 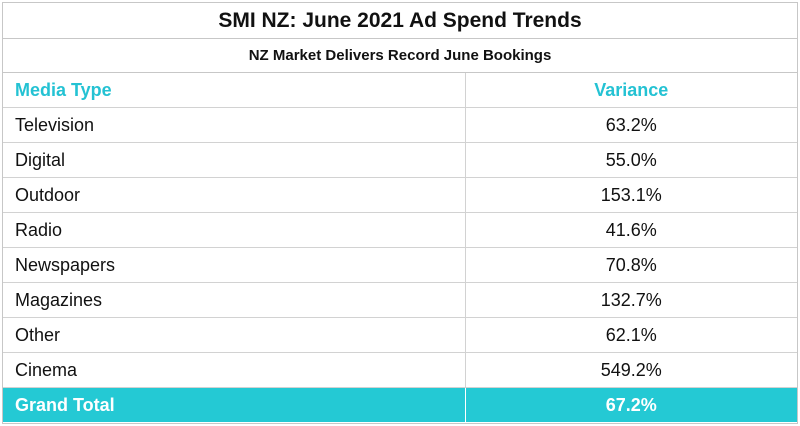 I want to click on table-row: Cinema 549.2%, so click(x=400, y=370).